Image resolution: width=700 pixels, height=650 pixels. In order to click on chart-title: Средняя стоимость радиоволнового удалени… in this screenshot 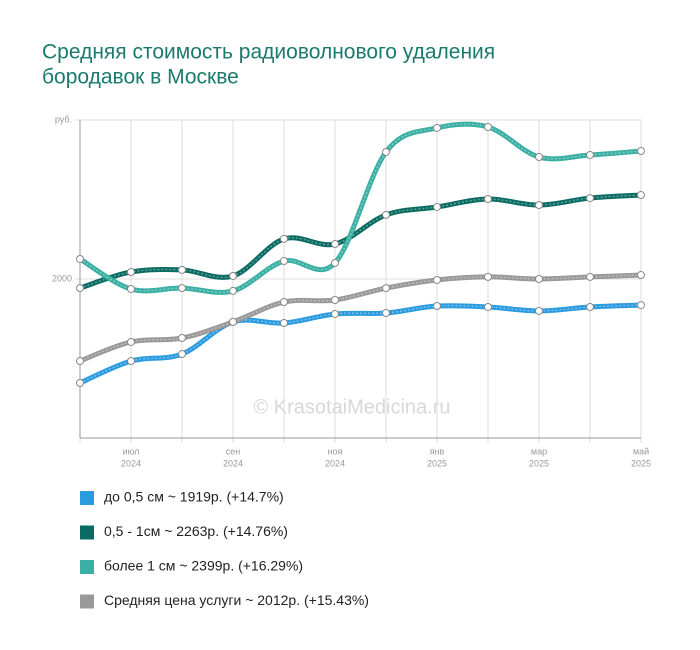, I will do `click(268, 52)`.